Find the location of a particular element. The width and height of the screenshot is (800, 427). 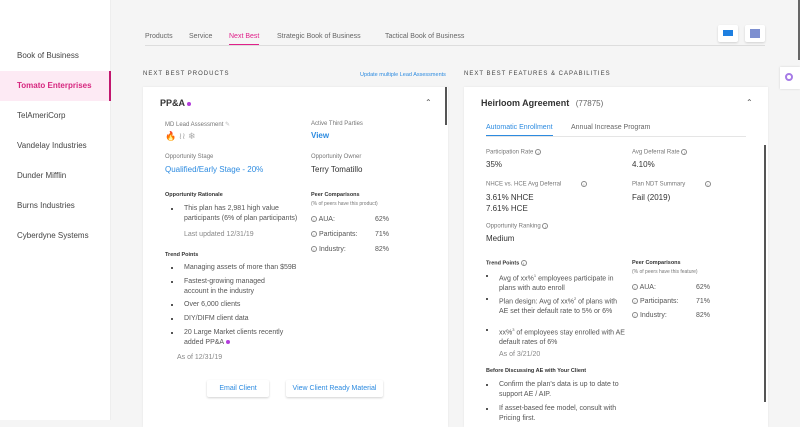

nhce-label: NHCE vs. HCE Avg Deferral i is located at coordinates (536, 184).